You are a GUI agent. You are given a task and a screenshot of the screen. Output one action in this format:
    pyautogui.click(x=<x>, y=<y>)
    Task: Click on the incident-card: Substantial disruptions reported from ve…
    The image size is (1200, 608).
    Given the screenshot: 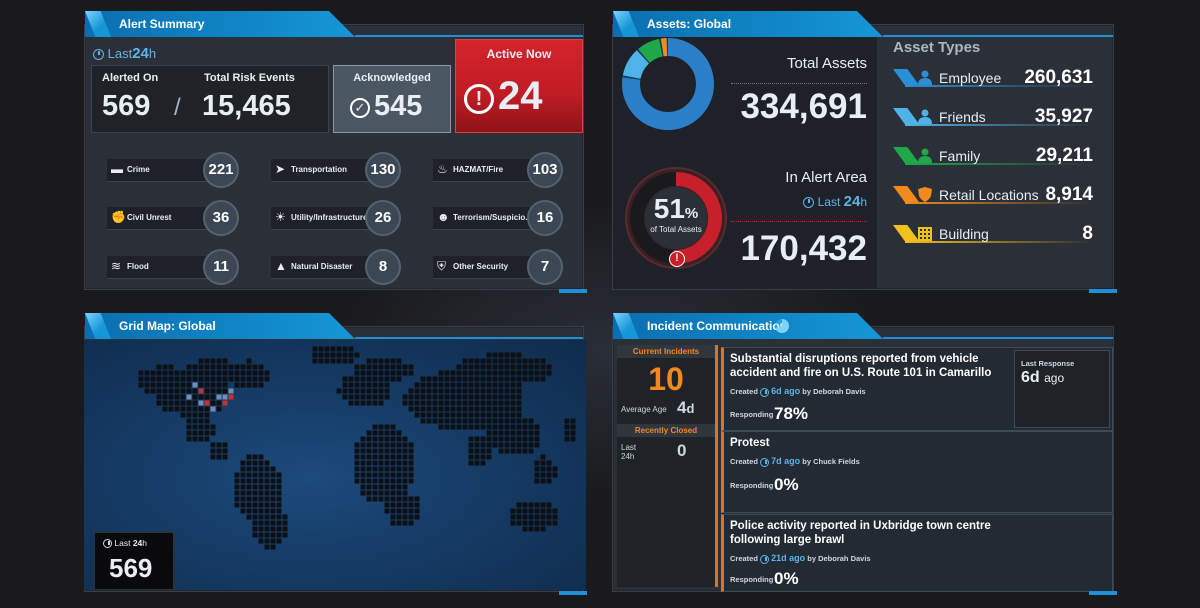 What is the action you would take?
    pyautogui.click(x=917, y=389)
    